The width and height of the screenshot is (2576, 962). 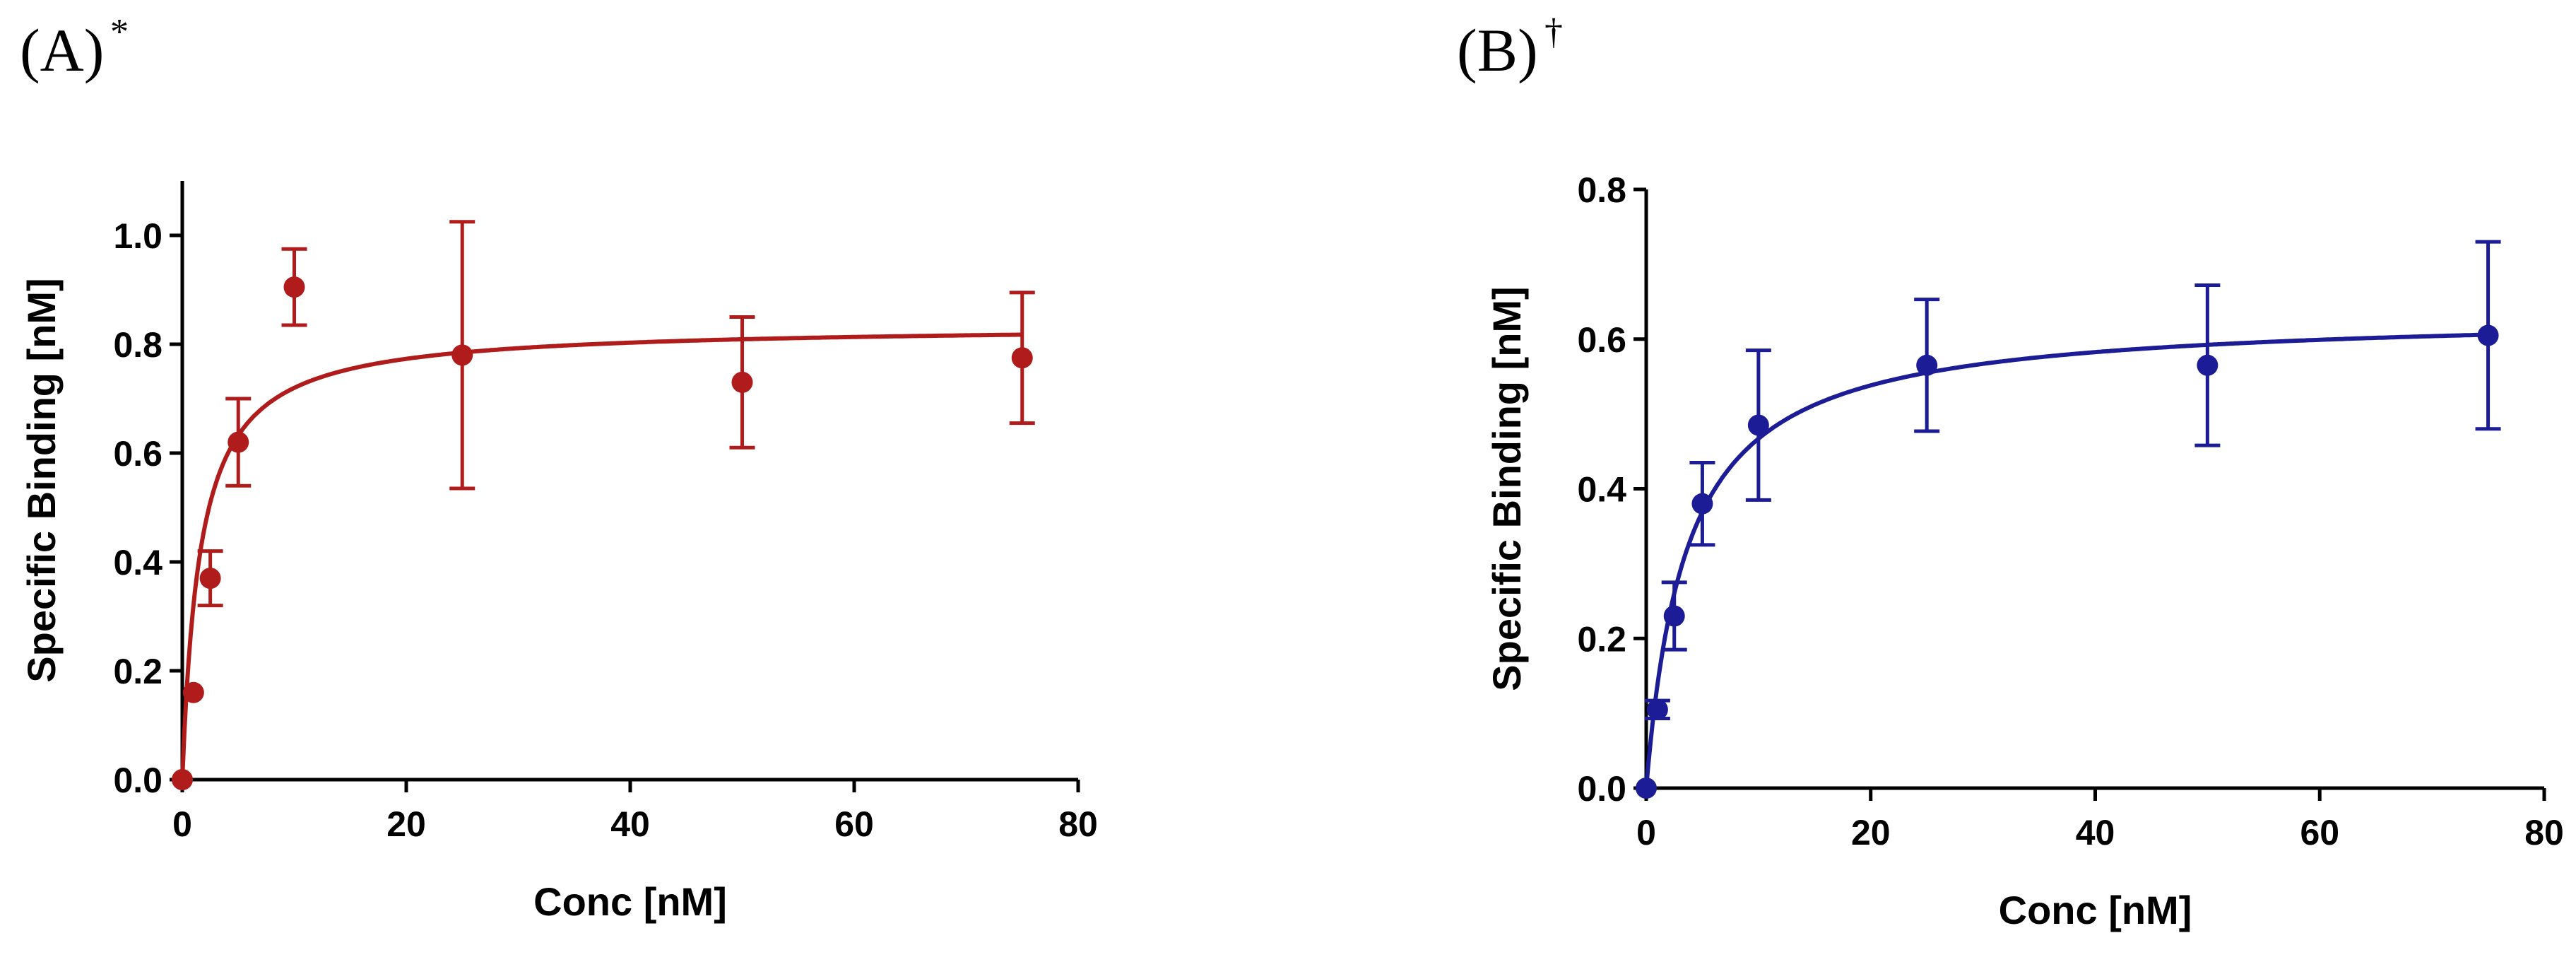 What do you see at coordinates (62, 50) in the screenshot?
I see `panel-a-label: (A)` at bounding box center [62, 50].